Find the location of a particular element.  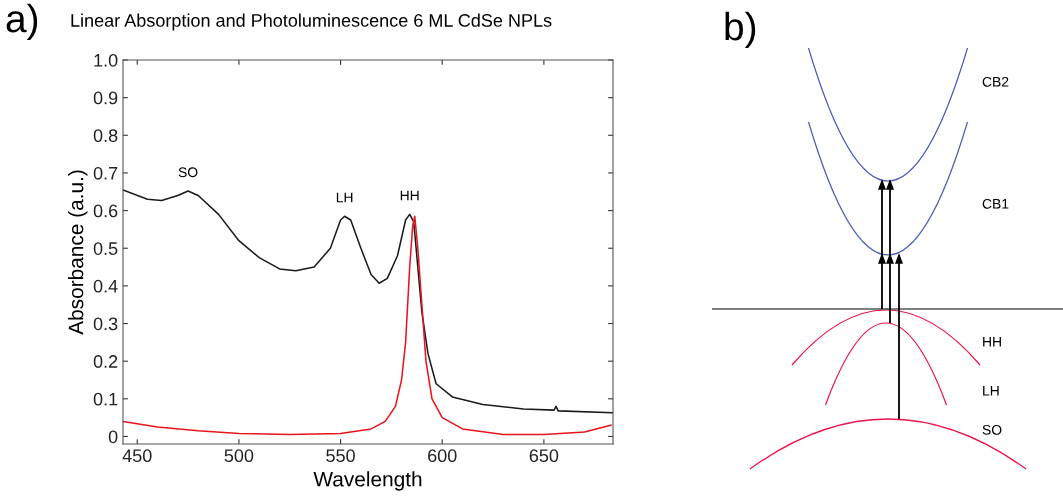

x-tick-label: 550 is located at coordinates (340, 456).